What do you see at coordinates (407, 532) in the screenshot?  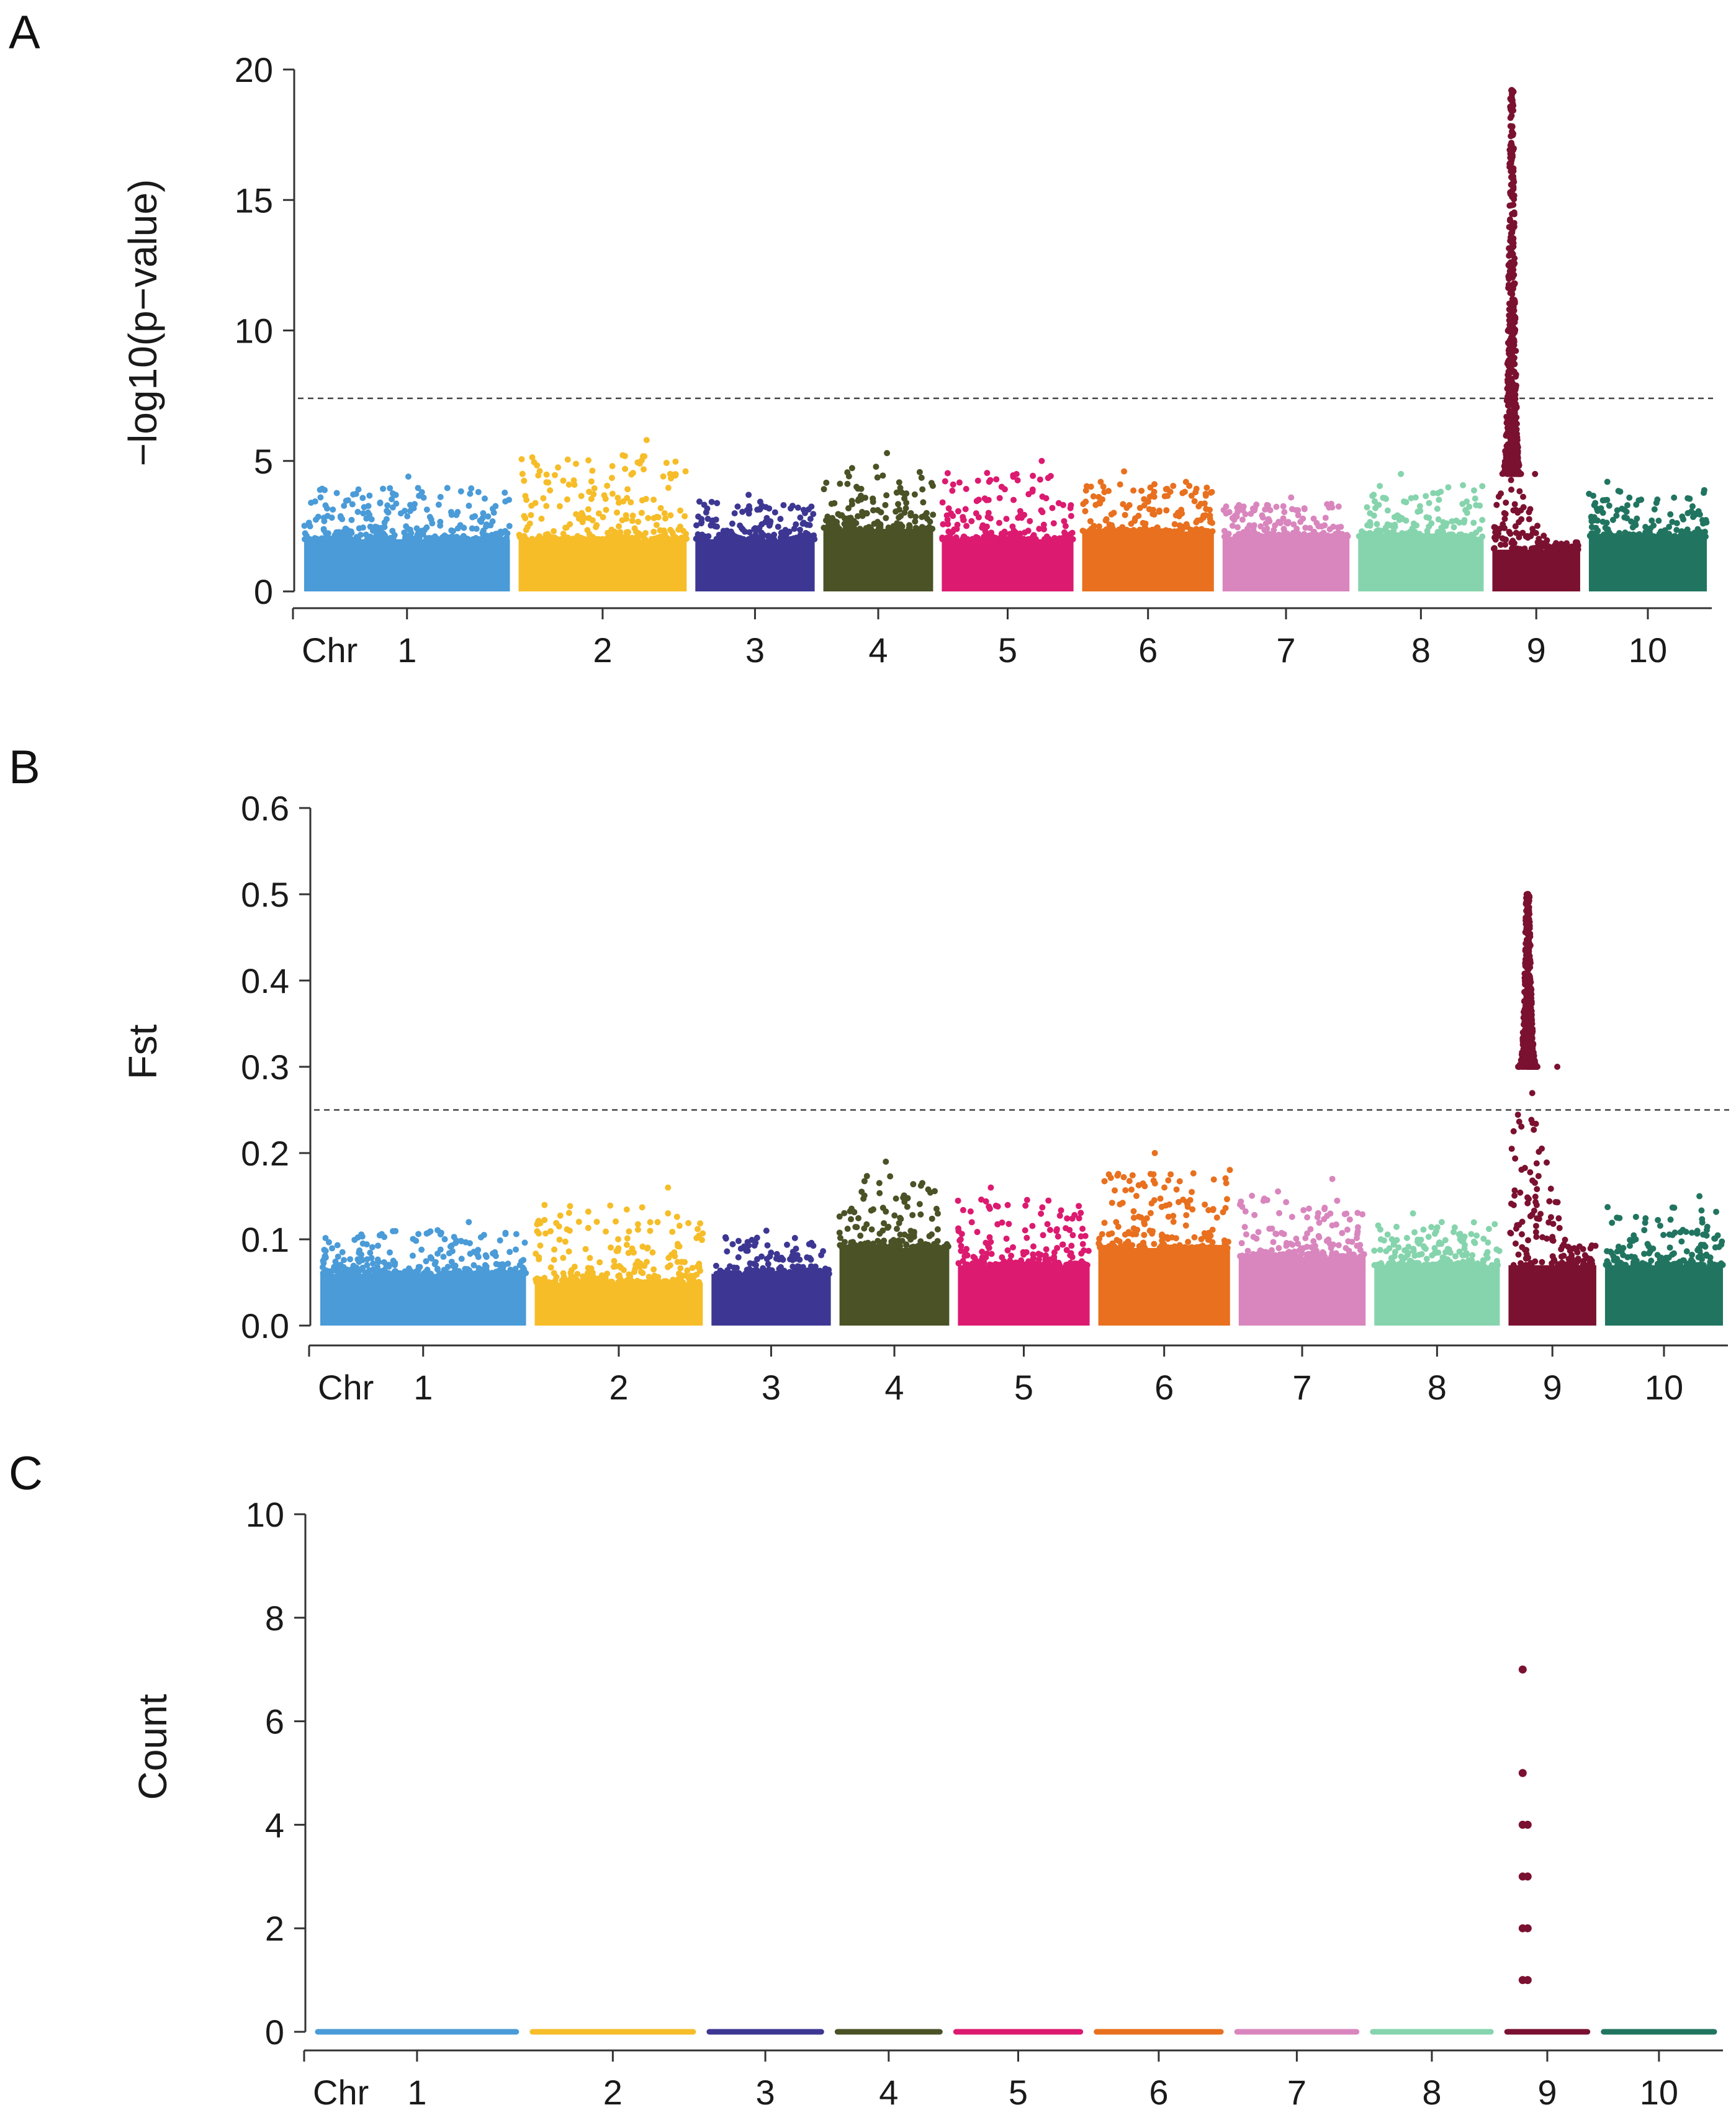 I see `chromosome-1-points` at bounding box center [407, 532].